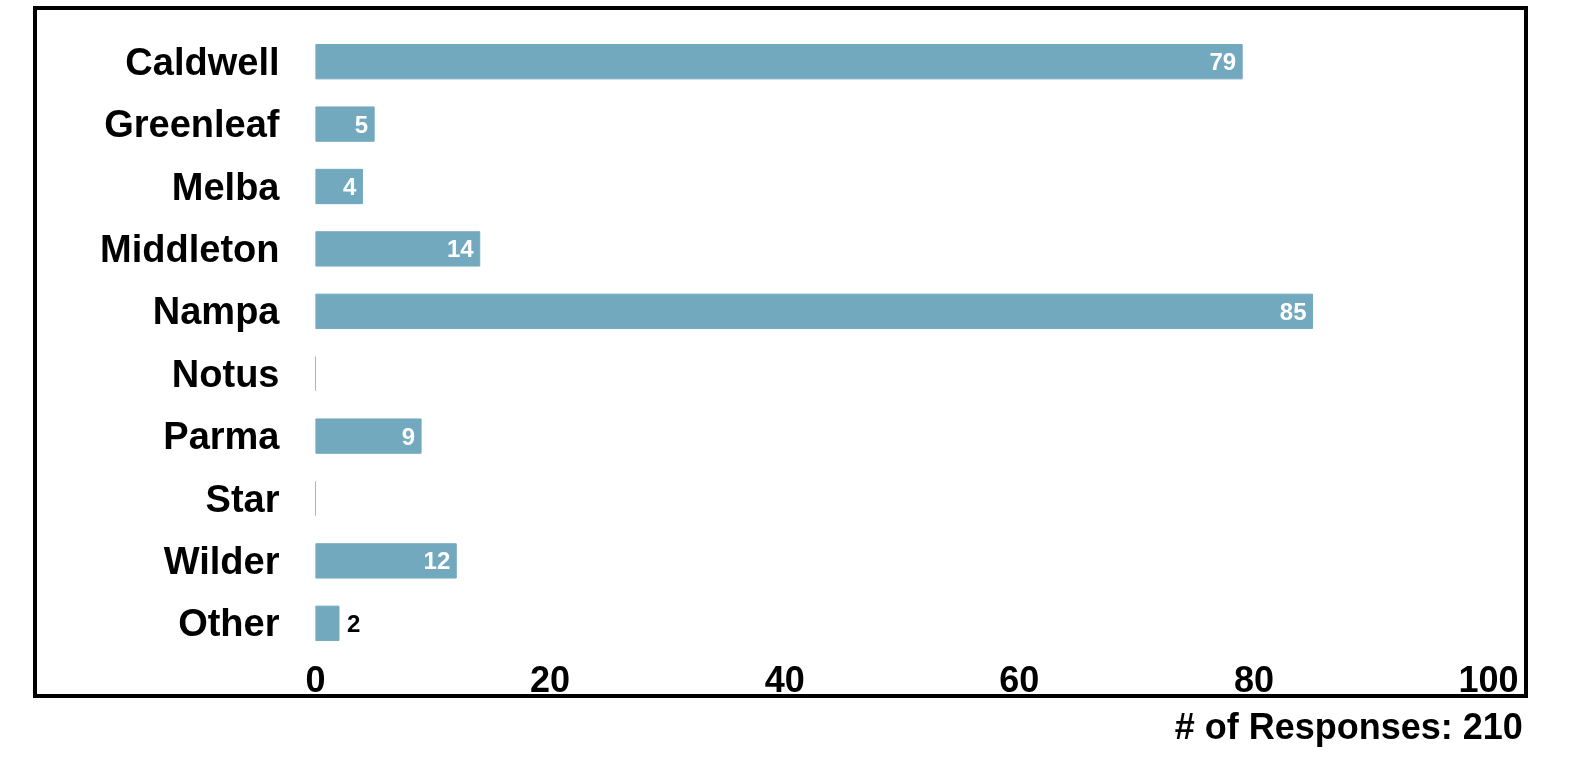 The height and width of the screenshot is (763, 1595). Describe the element at coordinates (190, 248) in the screenshot. I see `y-tick-label: Middleton` at that location.